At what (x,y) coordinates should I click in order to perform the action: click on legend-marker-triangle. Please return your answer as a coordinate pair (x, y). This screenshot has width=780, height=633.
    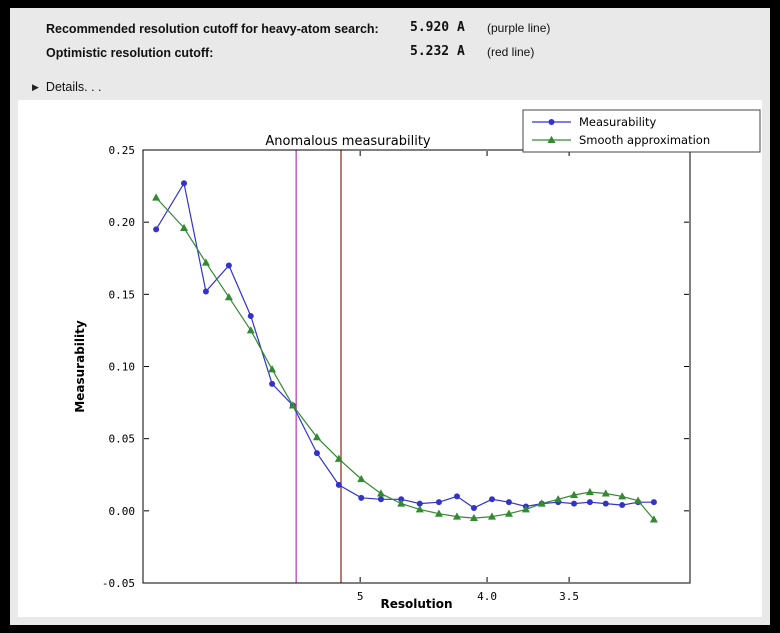
    Looking at the image, I should click on (551, 139).